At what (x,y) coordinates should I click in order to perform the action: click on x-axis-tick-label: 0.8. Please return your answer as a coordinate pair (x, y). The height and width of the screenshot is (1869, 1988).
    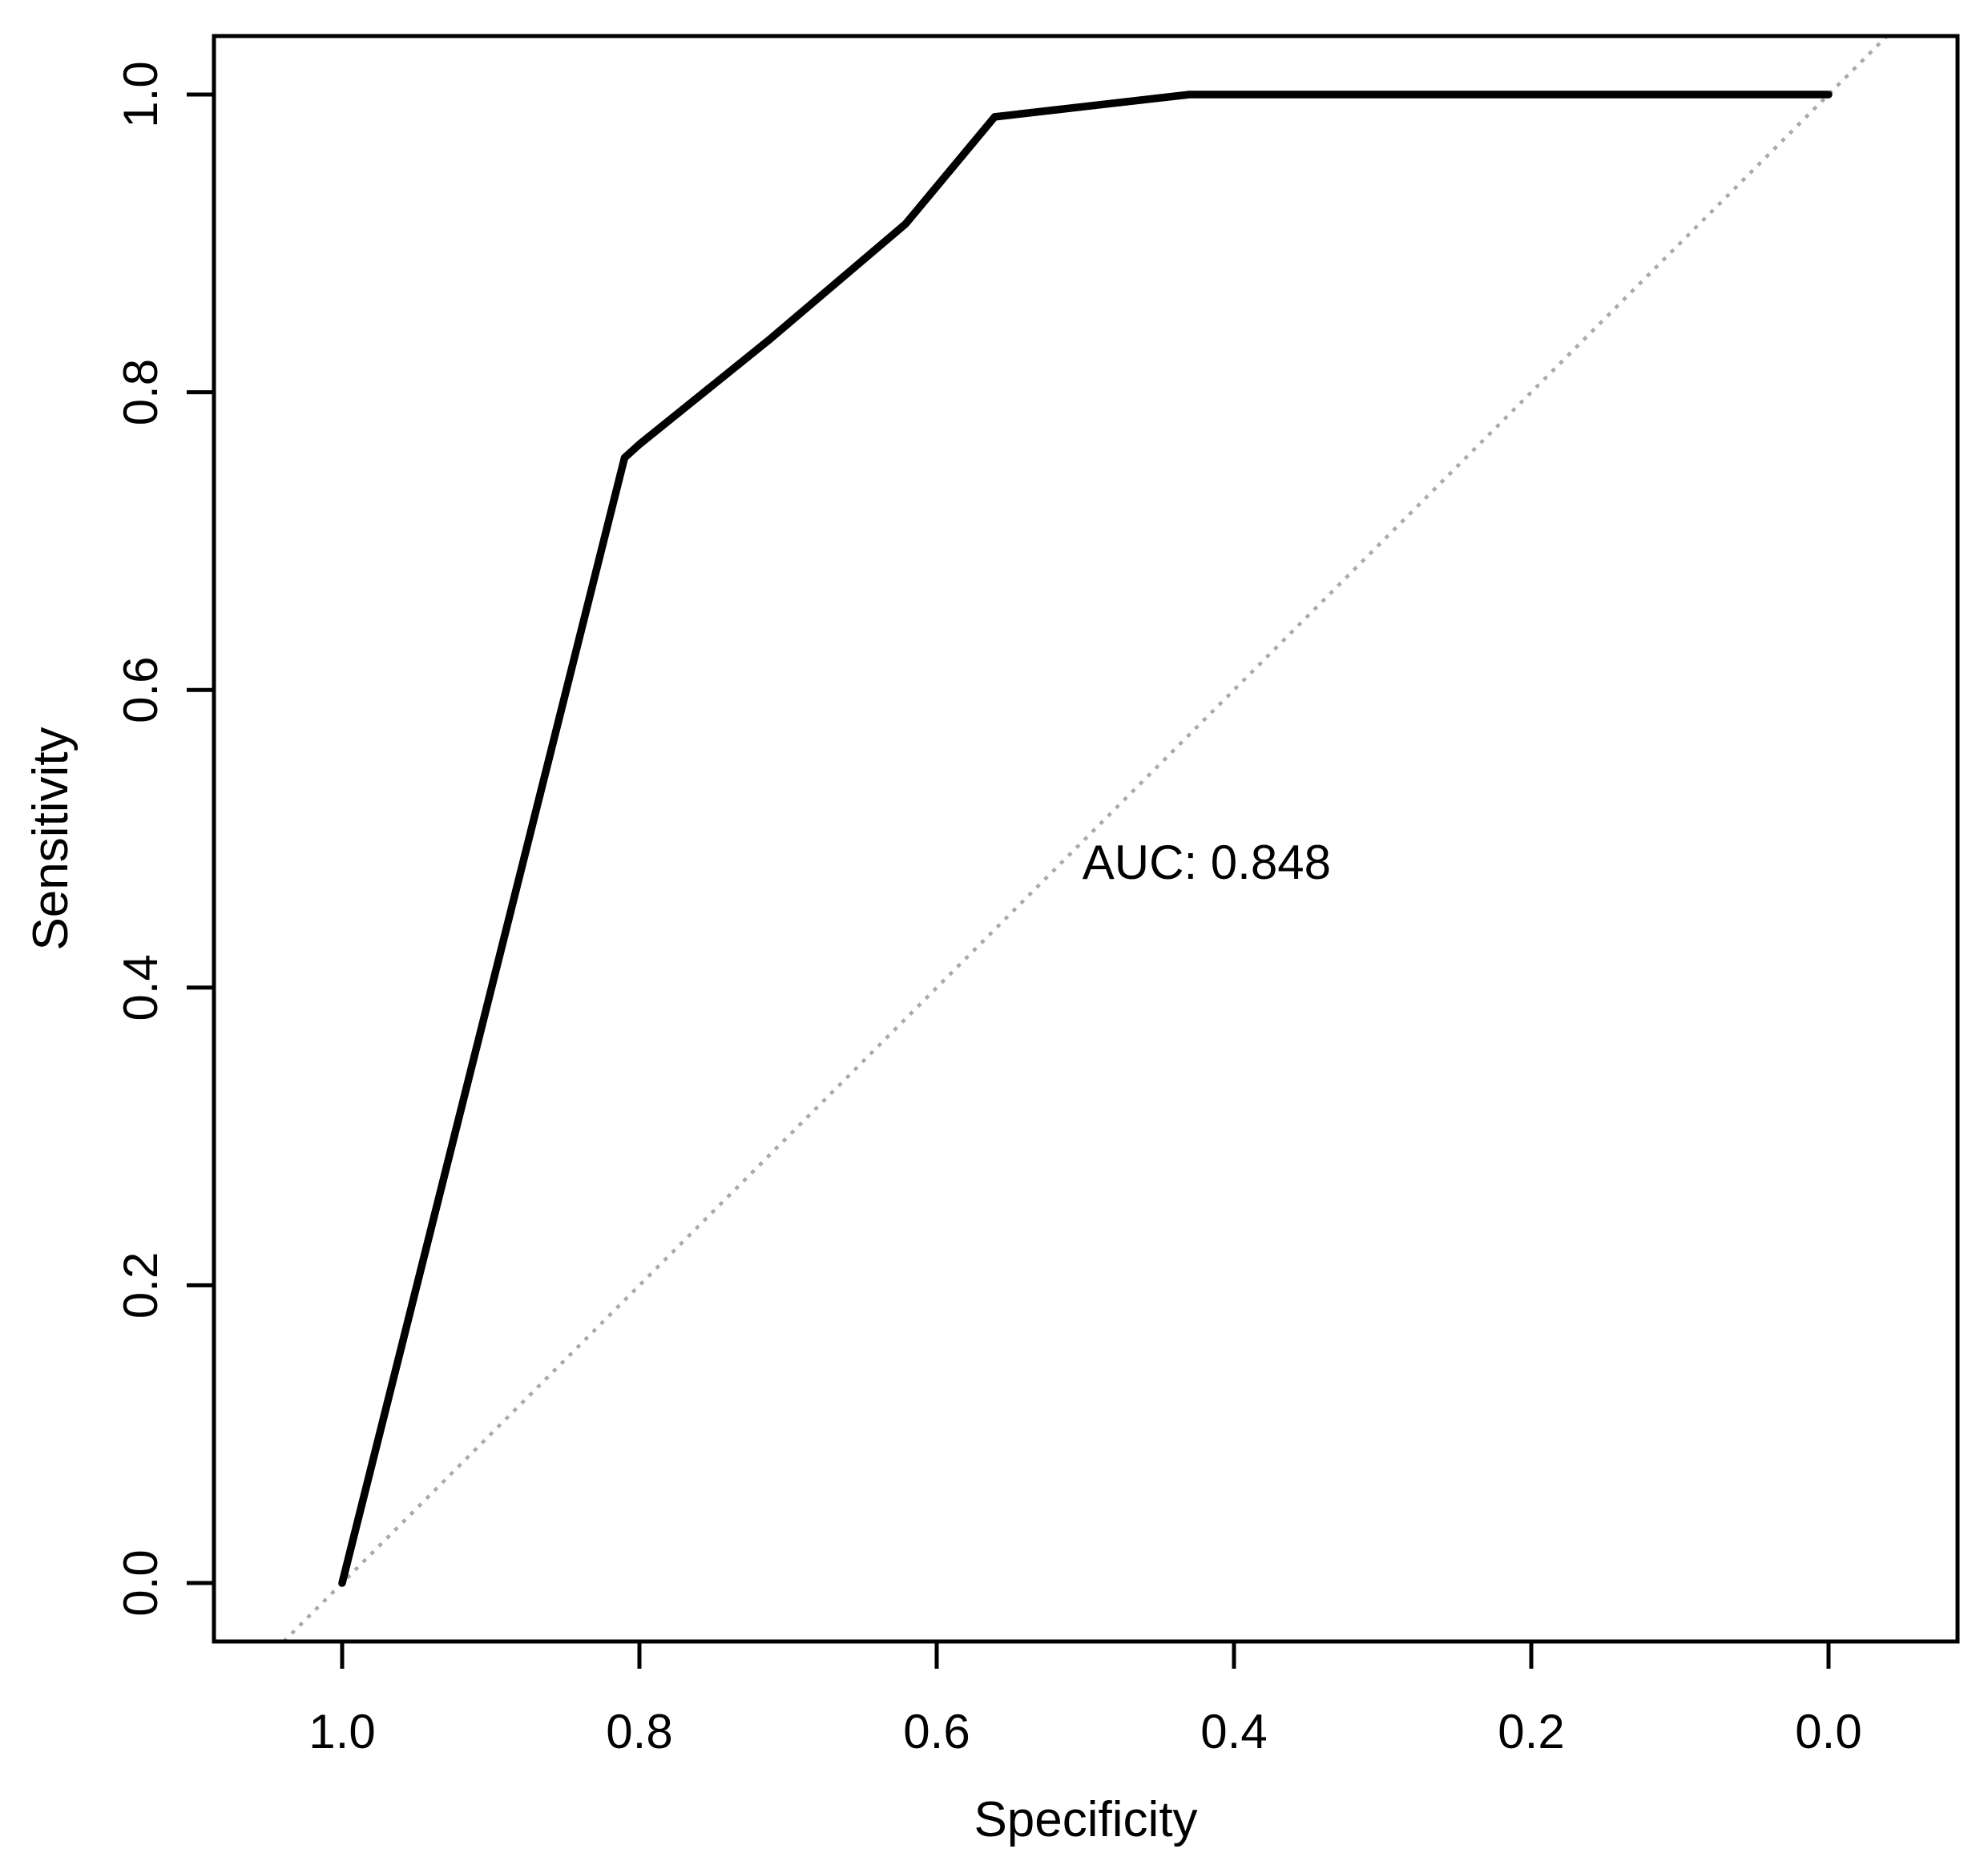
    Looking at the image, I should click on (639, 1731).